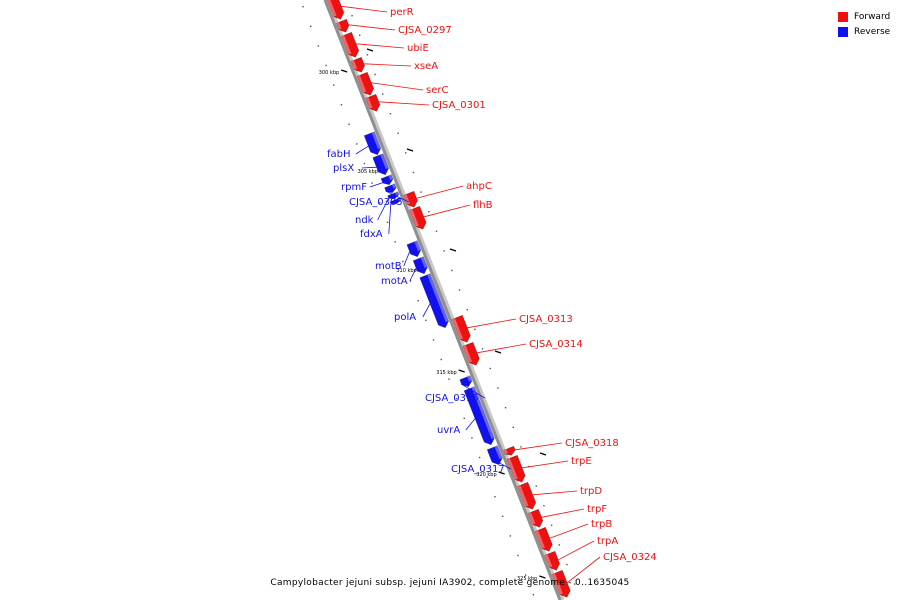 The image size is (900, 600). Describe the element at coordinates (372, 143) in the screenshot. I see `gene-fabh` at that location.